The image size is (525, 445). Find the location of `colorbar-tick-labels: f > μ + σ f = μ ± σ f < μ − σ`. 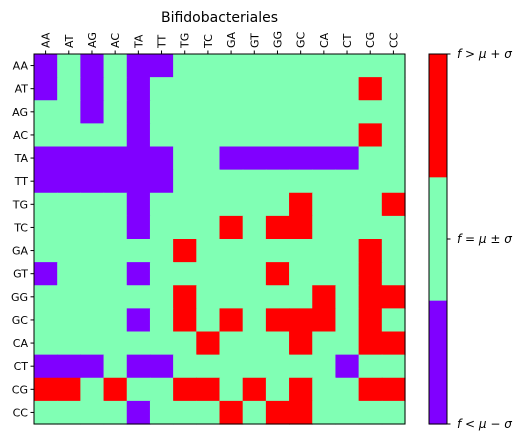

colorbar-tick-labels: f > μ + σ f = μ ± σ f < μ − σ is located at coordinates (479, 239).